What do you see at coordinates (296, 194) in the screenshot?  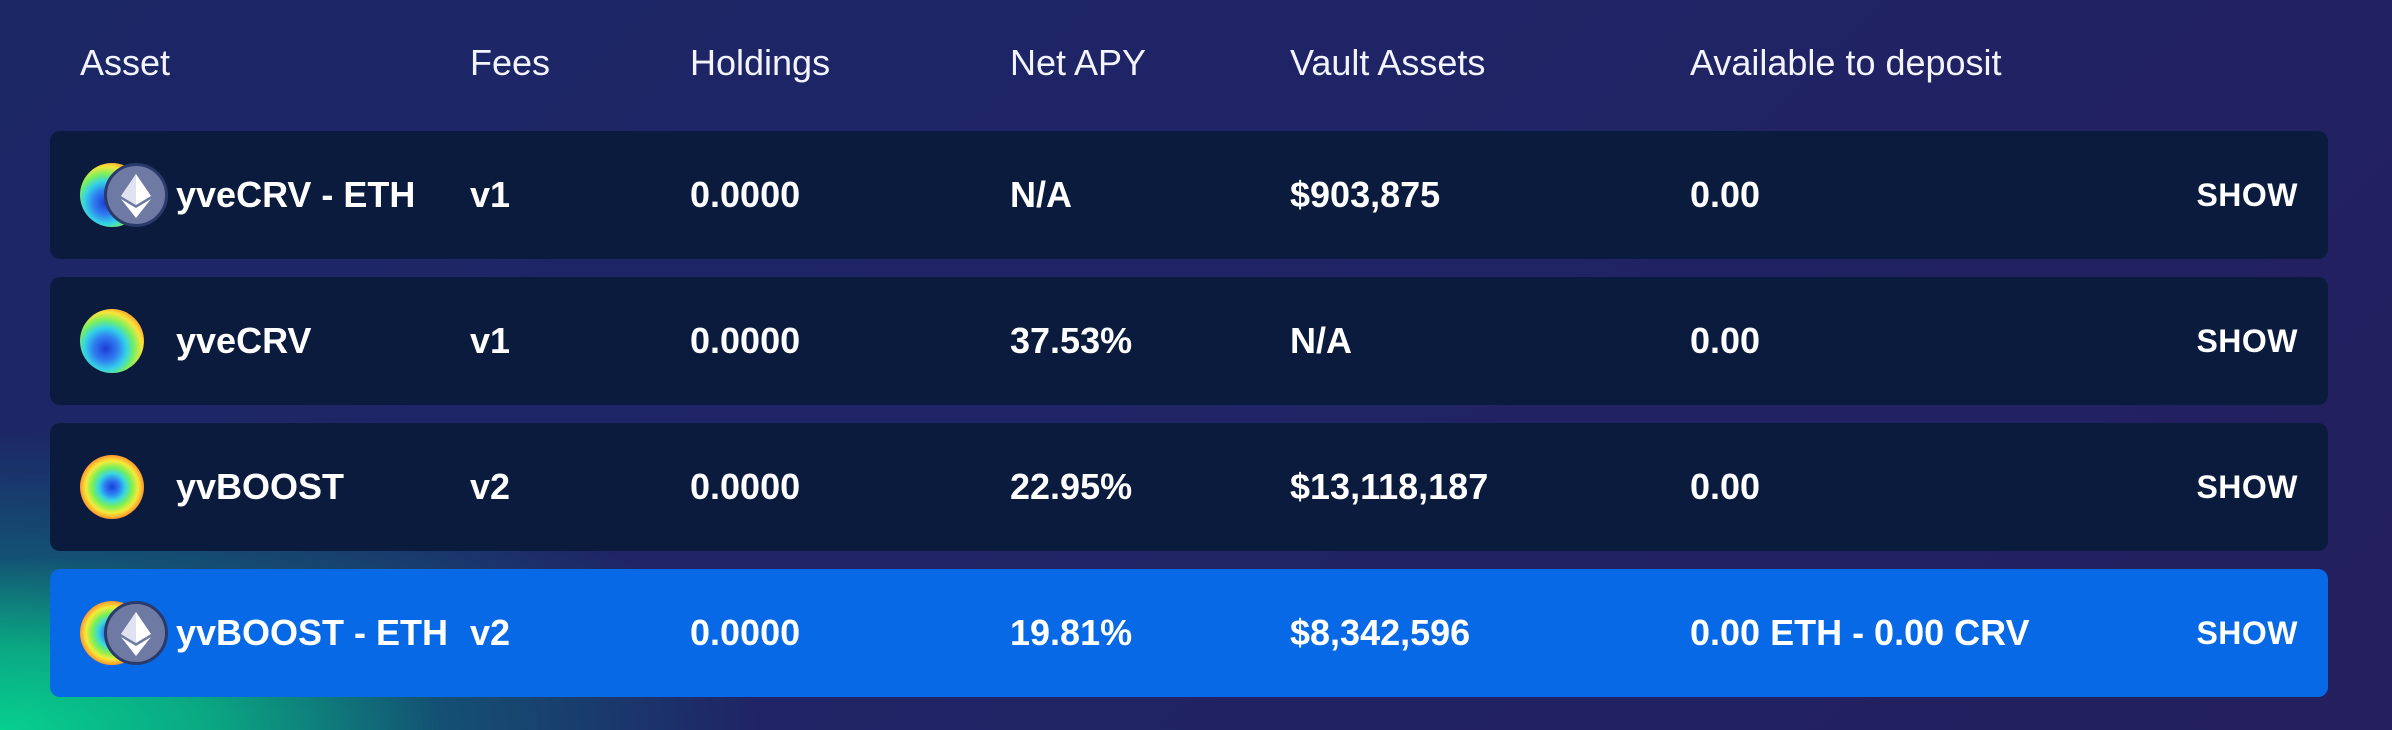 I see `asset-name: yveCRV - ETH` at bounding box center [296, 194].